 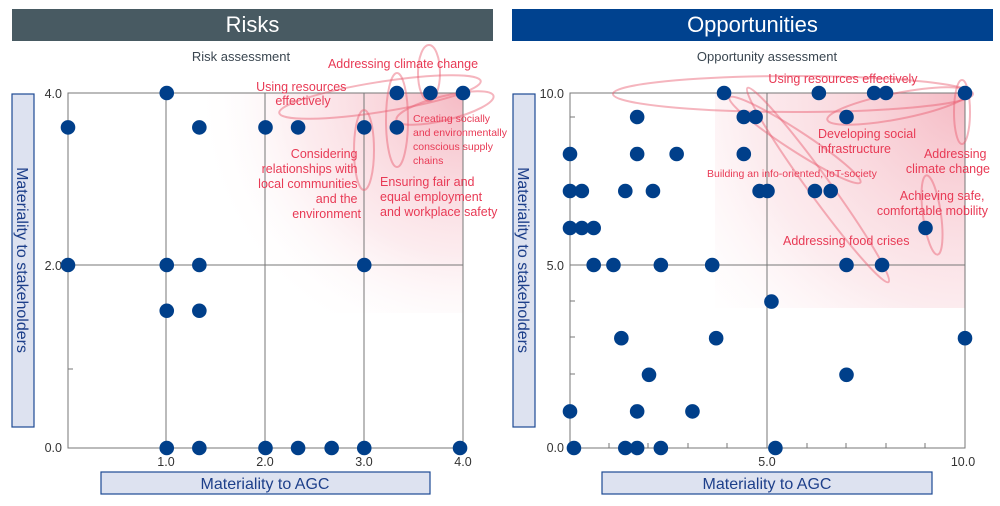 What do you see at coordinates (165, 462) in the screenshot?
I see `risk-xtick: 1.0` at bounding box center [165, 462].